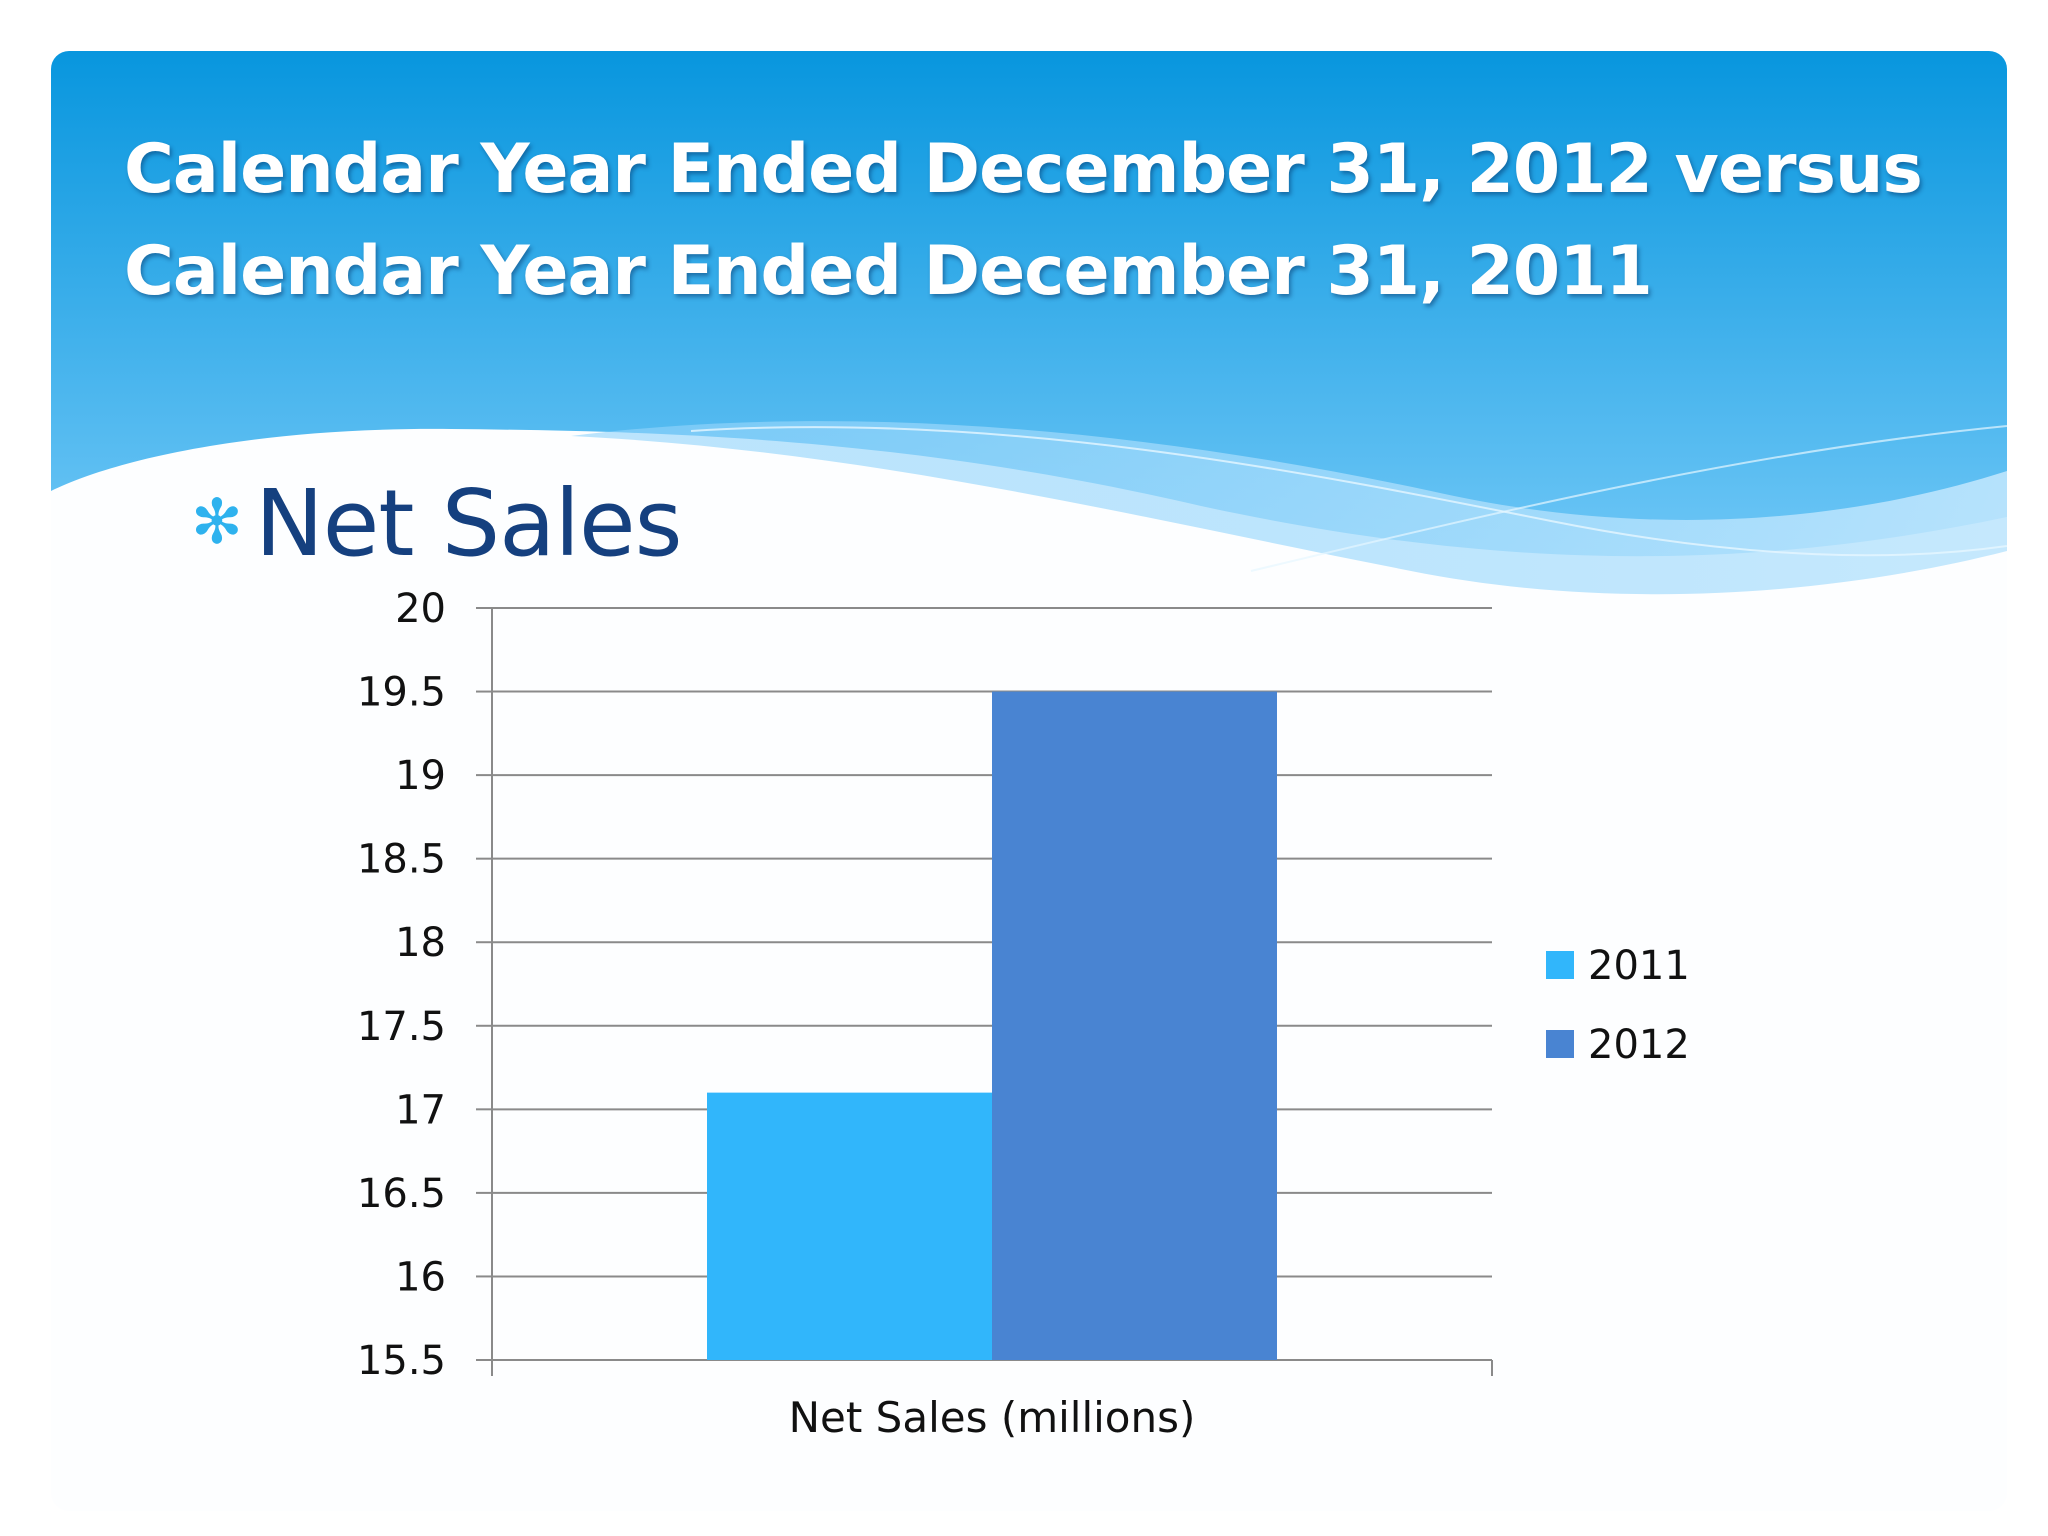 This screenshot has height=1536, width=2048. What do you see at coordinates (401, 1194) in the screenshot?
I see `y-tick-label: 16.5` at bounding box center [401, 1194].